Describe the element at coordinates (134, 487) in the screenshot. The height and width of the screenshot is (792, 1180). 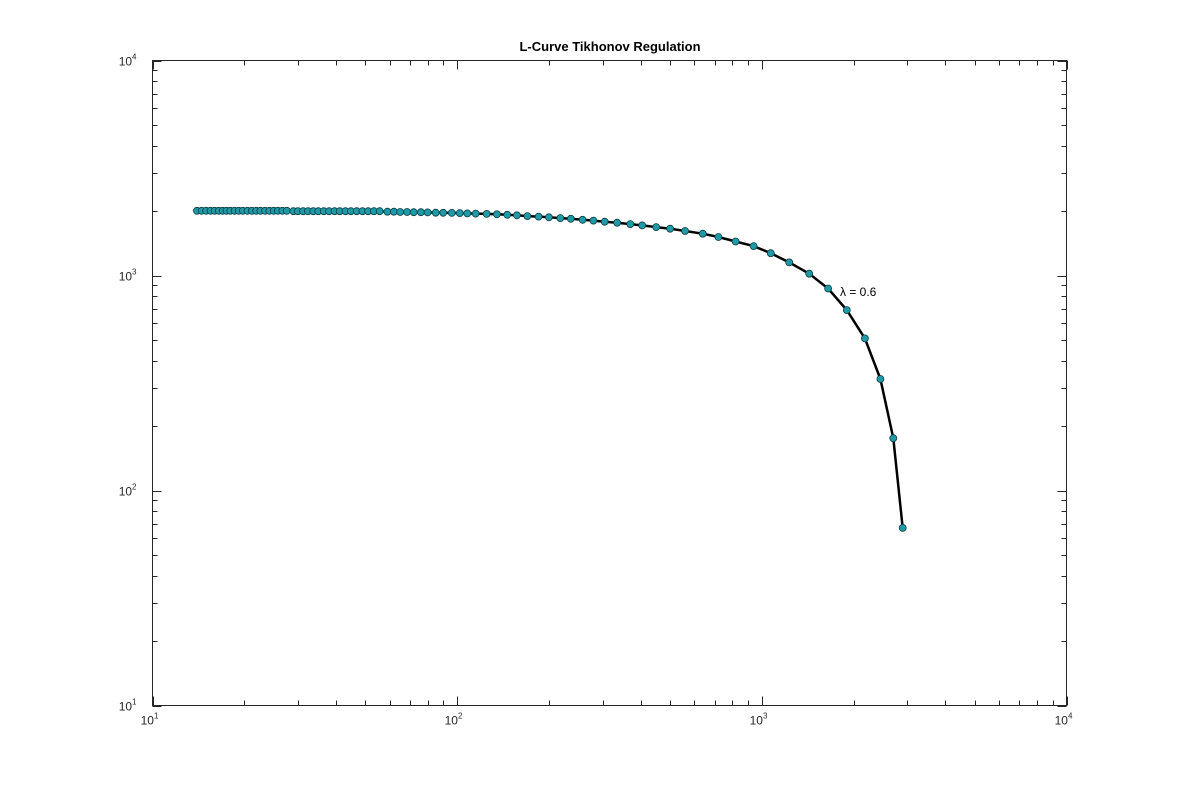
I see `y-tick-exponent: 2` at that location.